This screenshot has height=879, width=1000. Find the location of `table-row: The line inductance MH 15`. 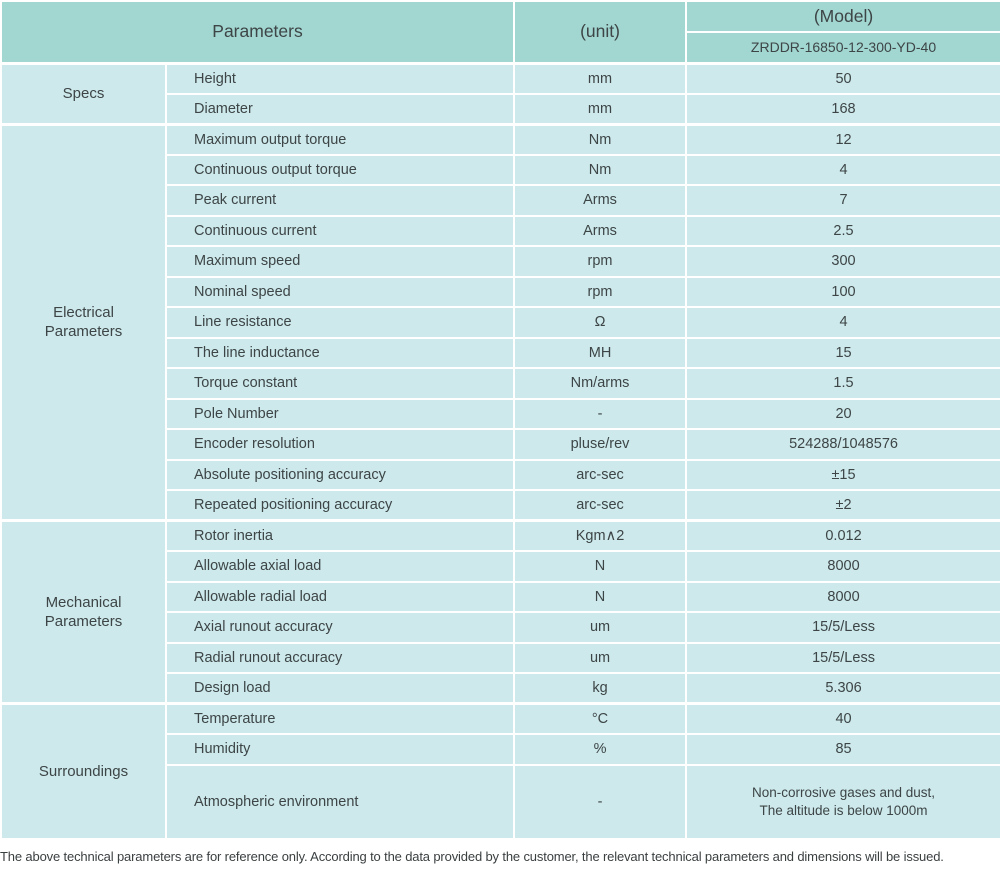

table-row: The line inductance MH 15 is located at coordinates (500, 352).